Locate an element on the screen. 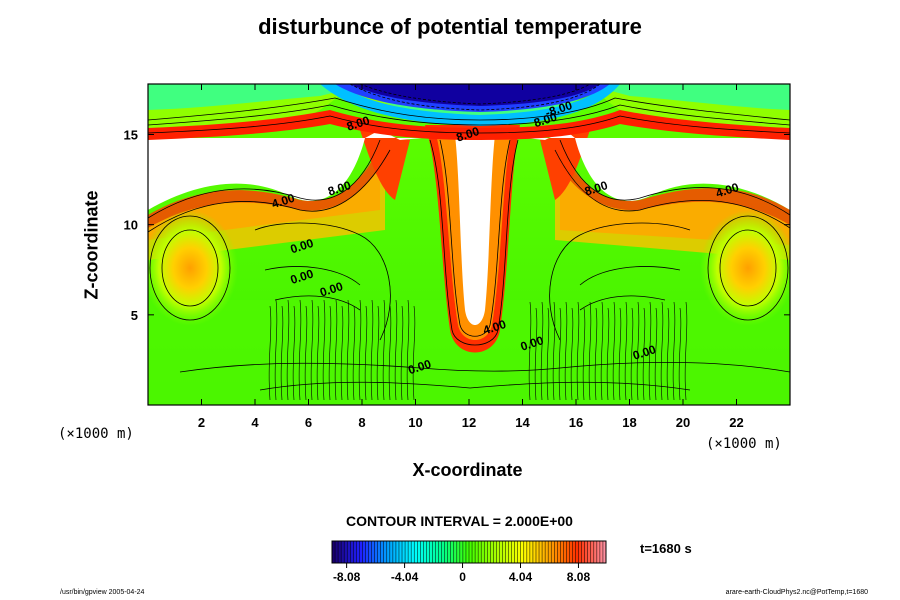 This screenshot has width=900, height=600. y-tick-label: 5 is located at coordinates (134, 315).